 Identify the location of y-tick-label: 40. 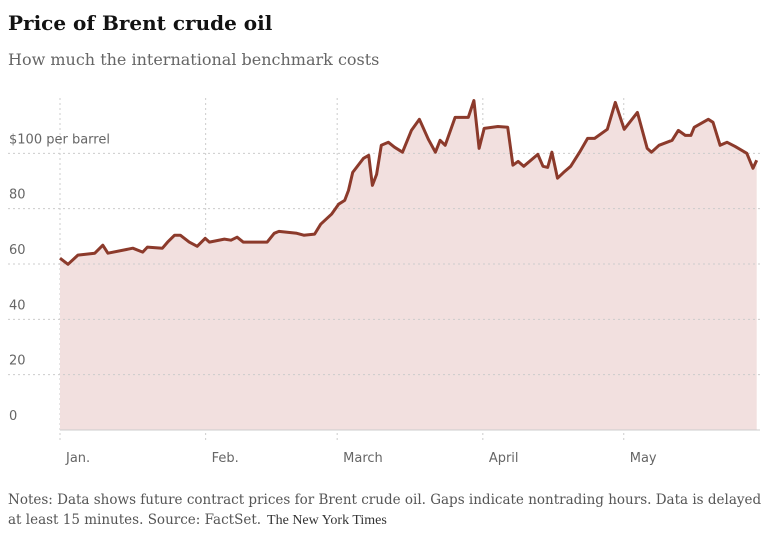
(17, 305).